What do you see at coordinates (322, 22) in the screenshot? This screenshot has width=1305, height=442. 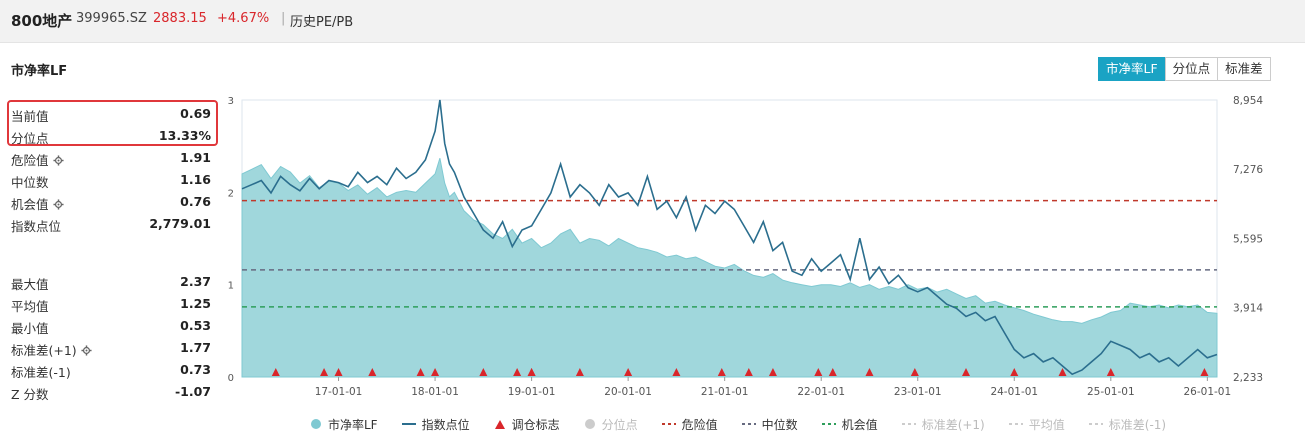 I see `view-title: 历史PE/PB` at bounding box center [322, 22].